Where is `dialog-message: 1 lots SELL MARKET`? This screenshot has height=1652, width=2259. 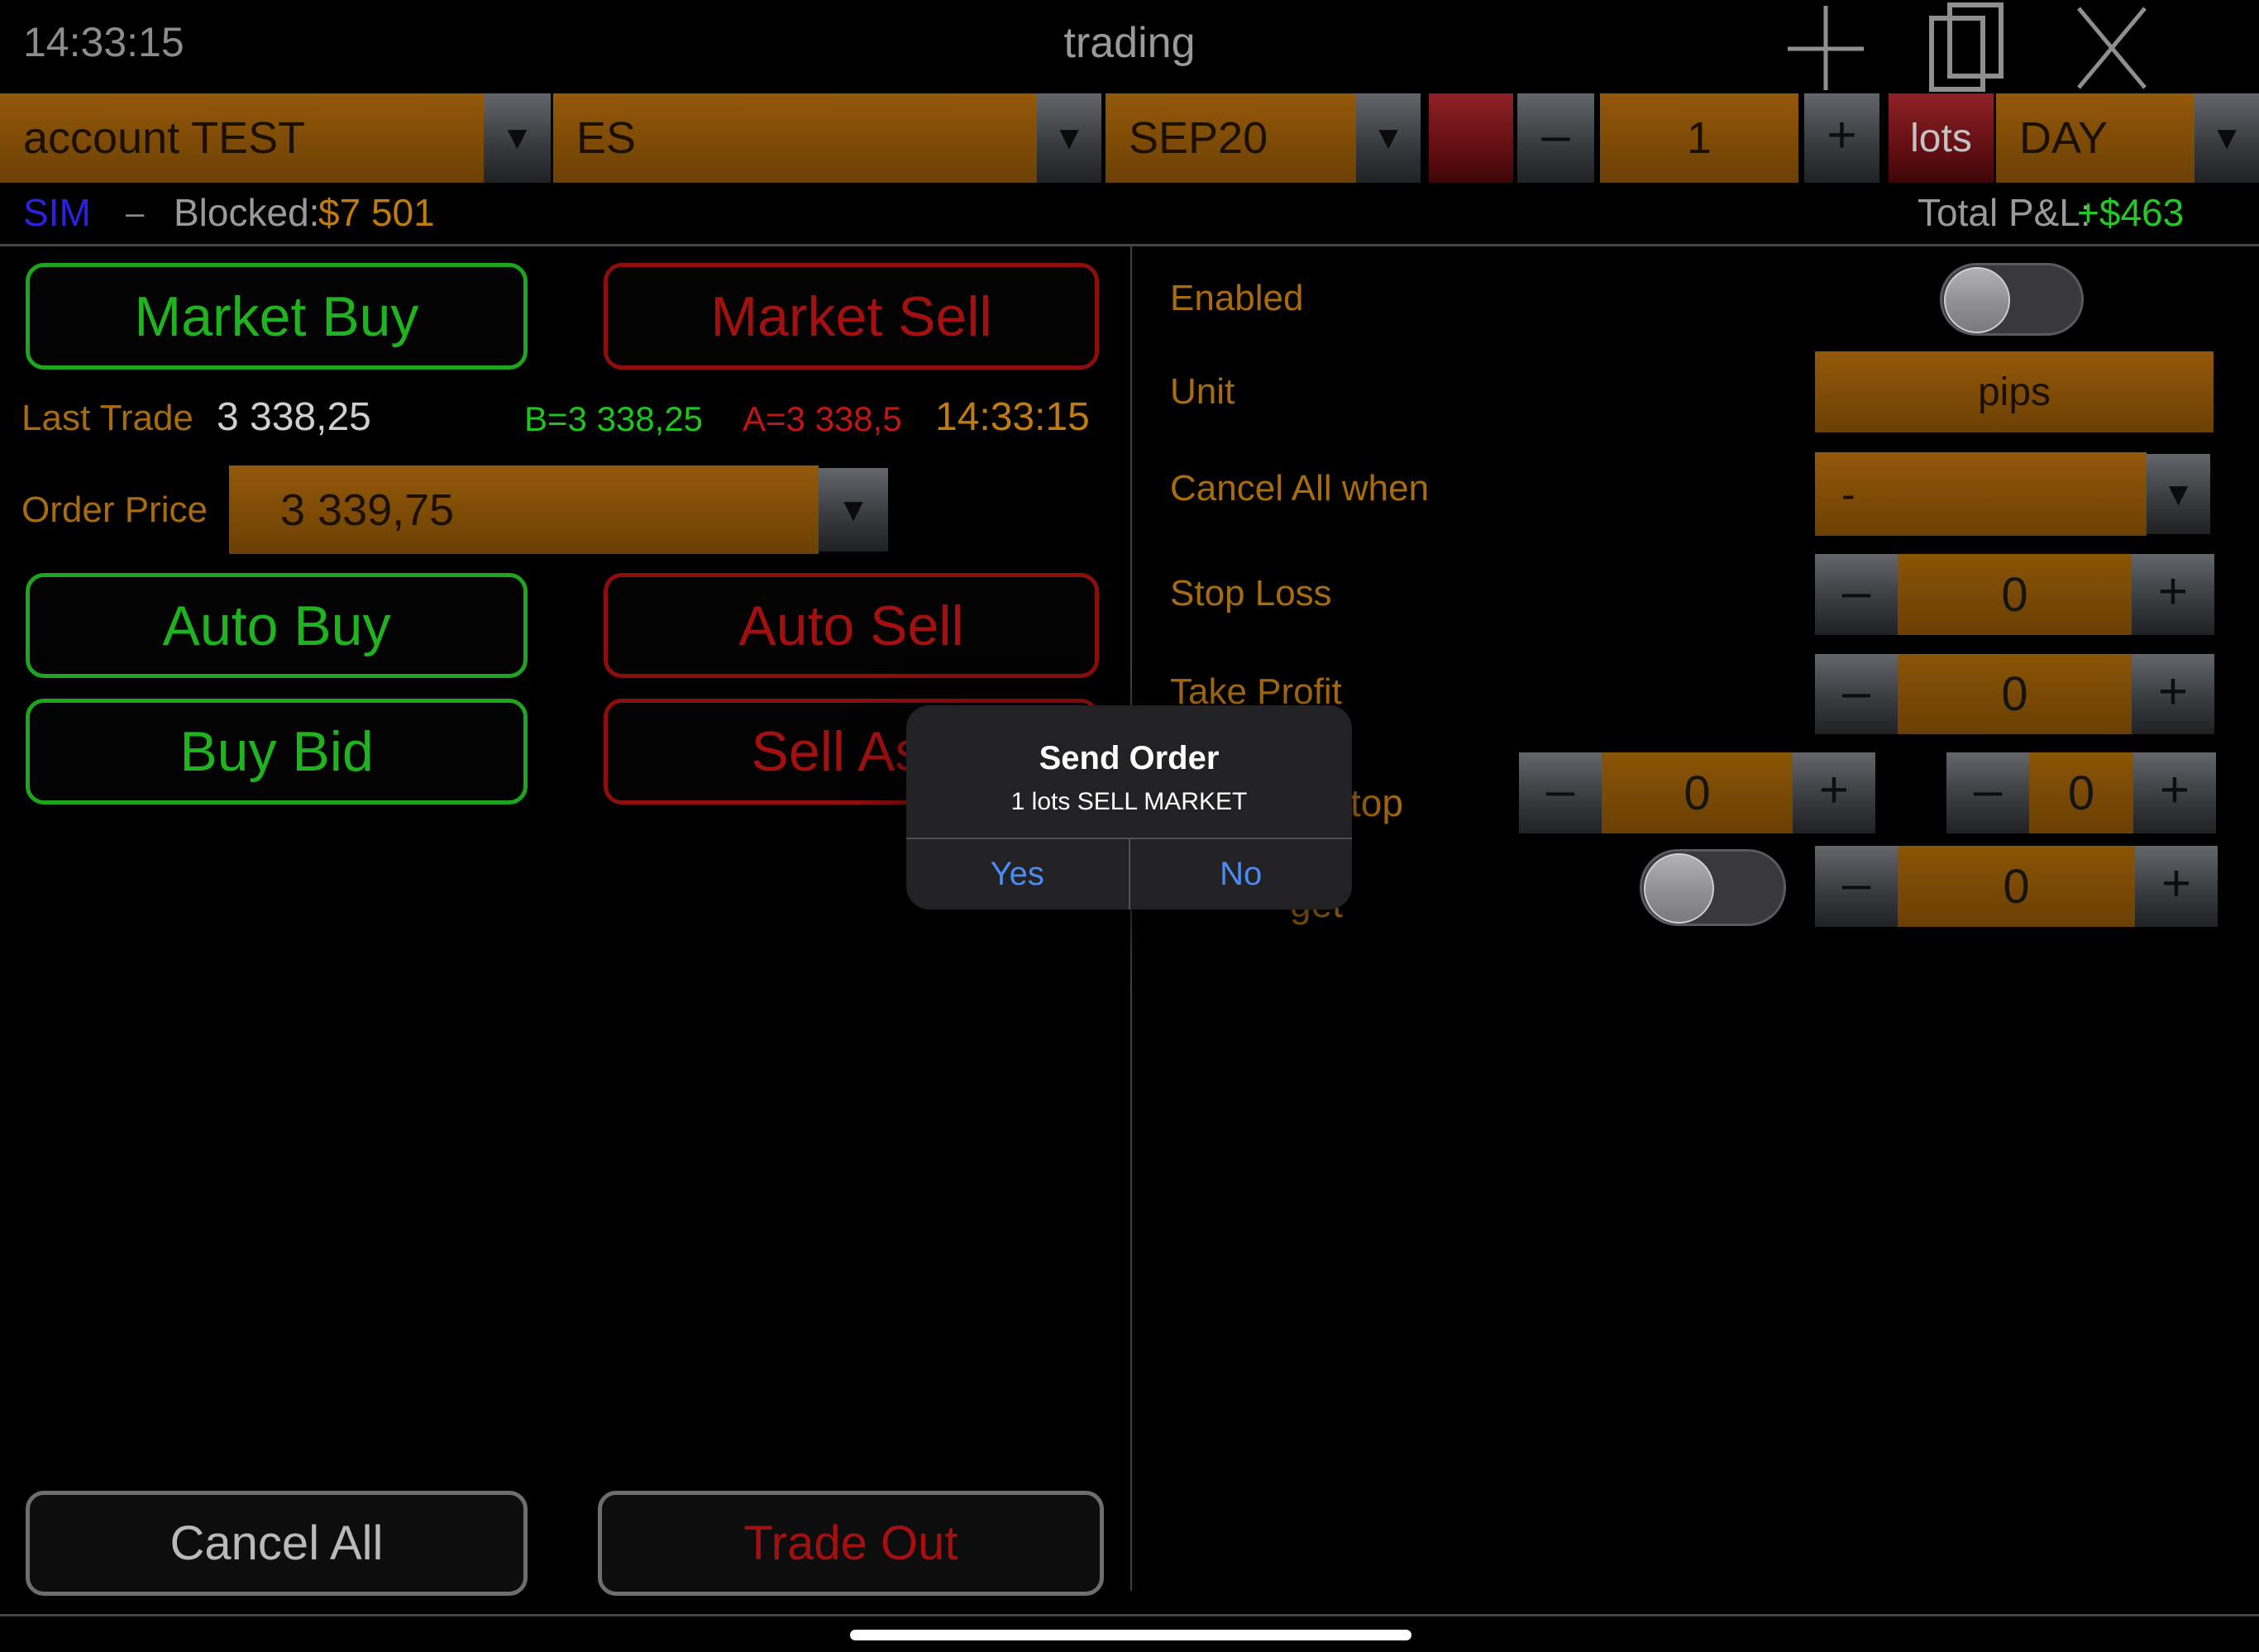 dialog-message: 1 lots SELL MARKET is located at coordinates (1129, 802).